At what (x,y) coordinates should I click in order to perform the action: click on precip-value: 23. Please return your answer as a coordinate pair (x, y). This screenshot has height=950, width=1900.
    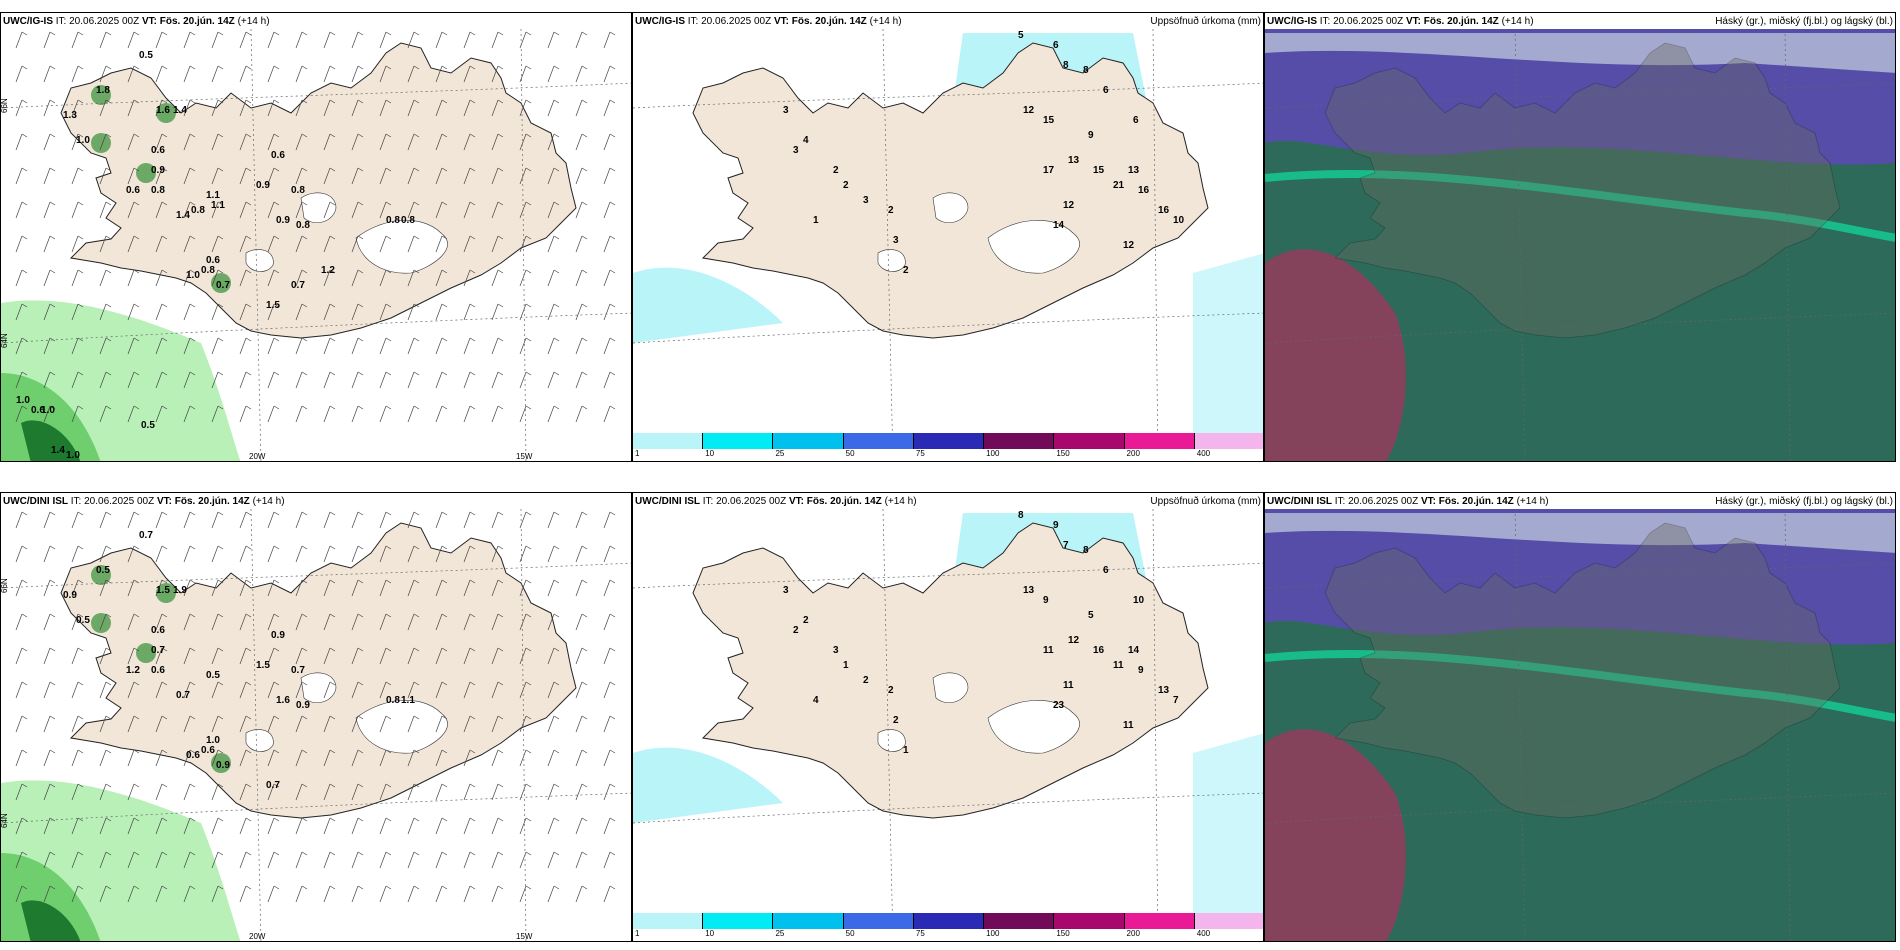
    Looking at the image, I should click on (1059, 705).